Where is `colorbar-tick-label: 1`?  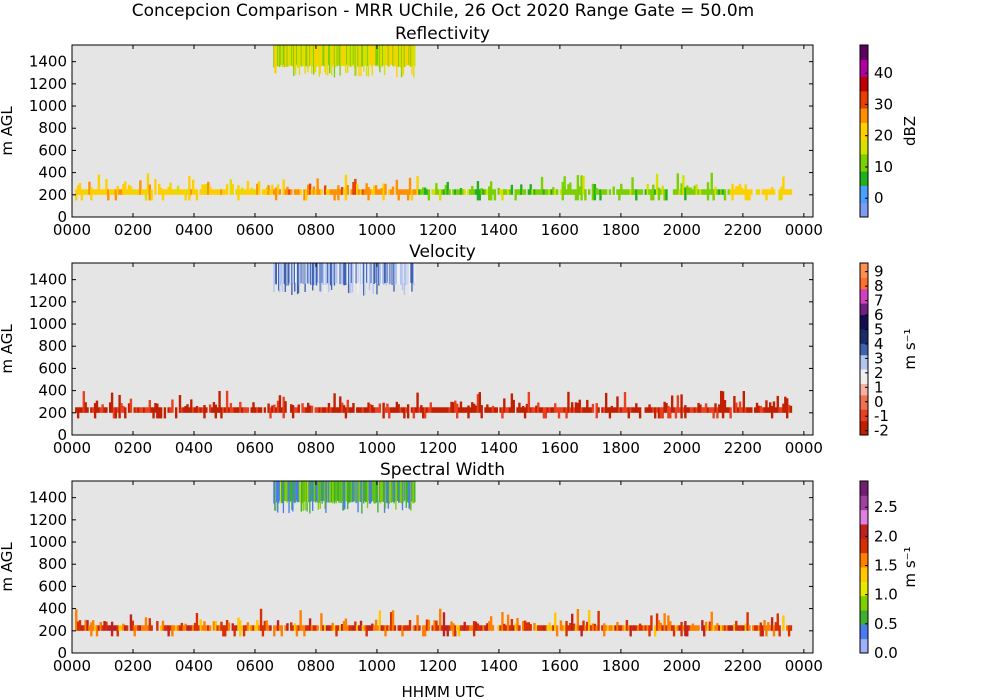
colorbar-tick-label: 1 is located at coordinates (879, 387).